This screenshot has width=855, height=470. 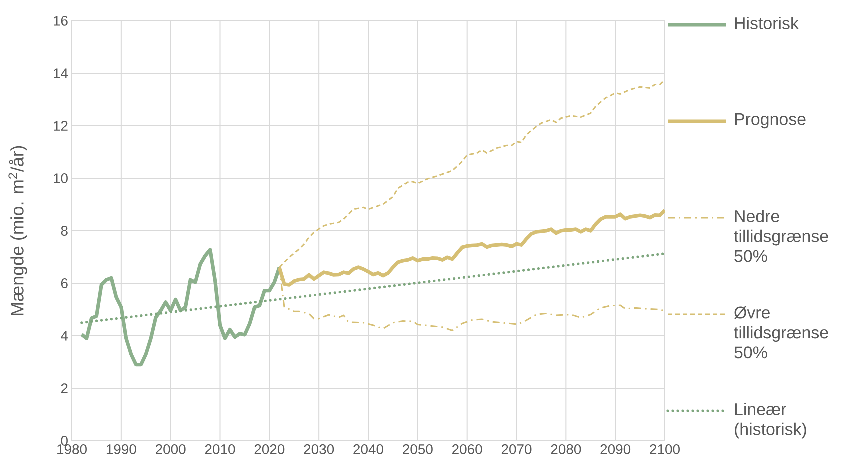 What do you see at coordinates (171, 449) in the screenshot?
I see `x-tick-label: 2000` at bounding box center [171, 449].